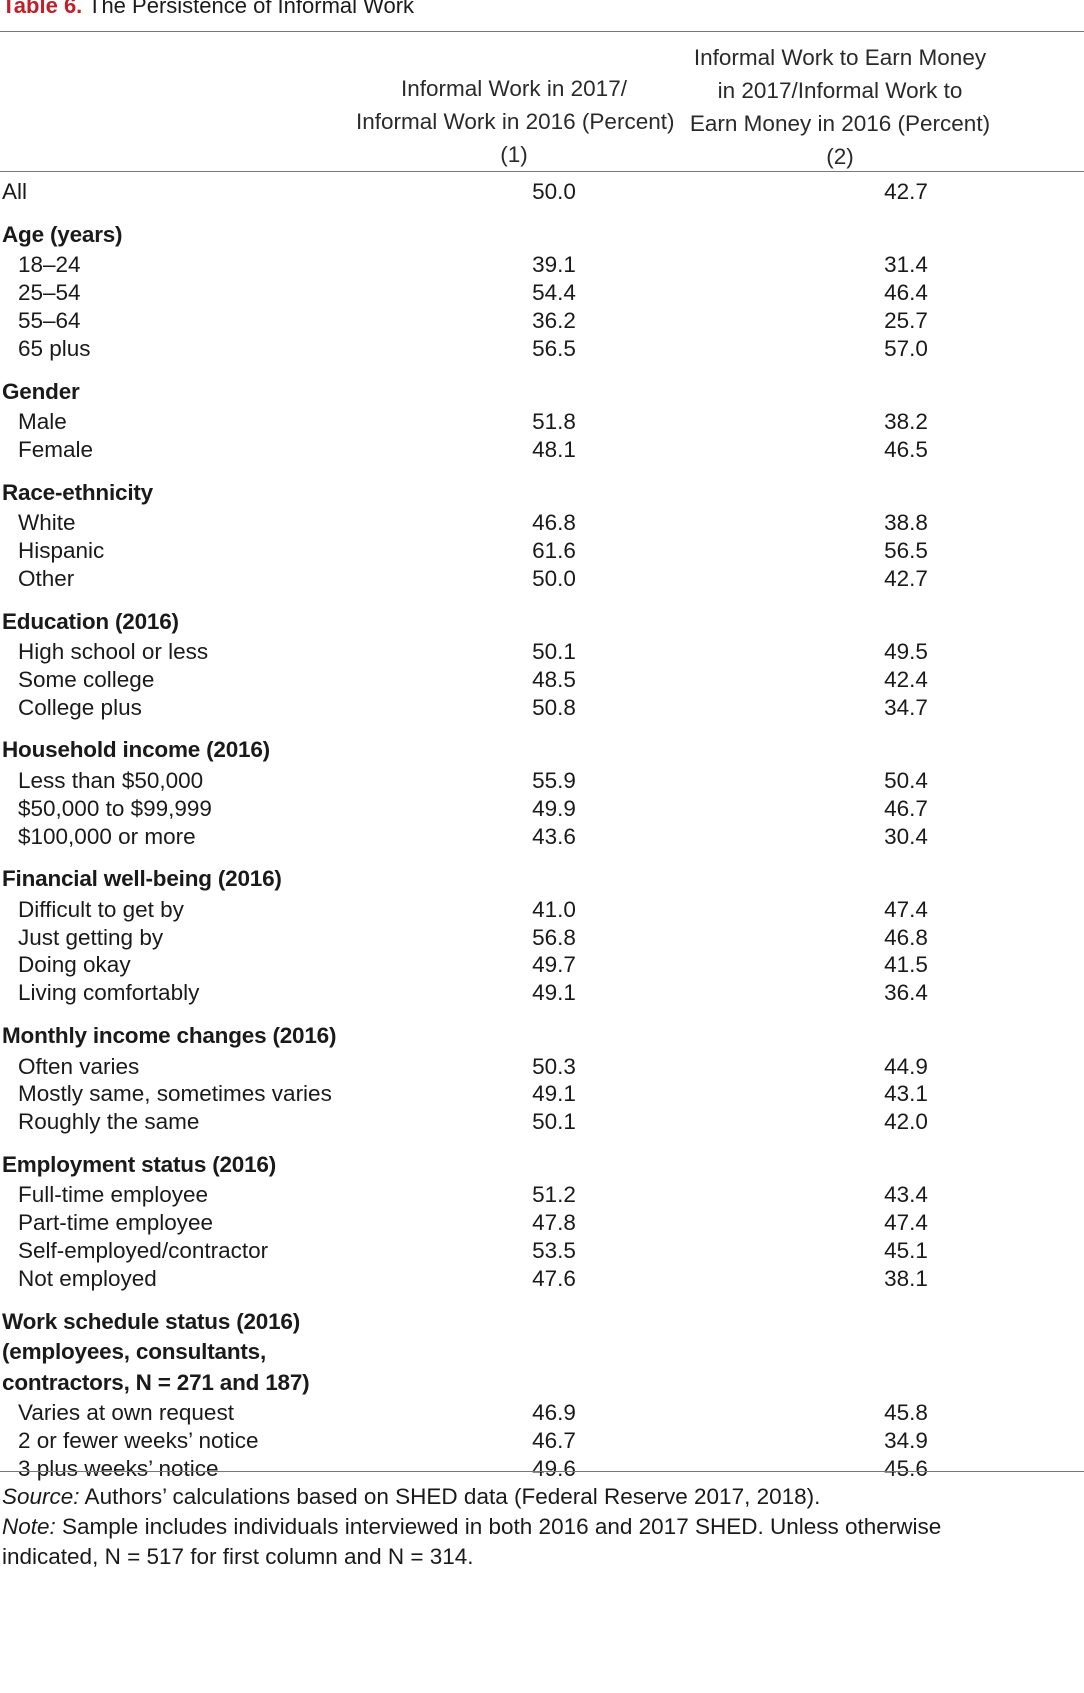 This screenshot has width=1084, height=1693. What do you see at coordinates (906, 421) in the screenshot?
I see `cell-column-2: 38.2` at bounding box center [906, 421].